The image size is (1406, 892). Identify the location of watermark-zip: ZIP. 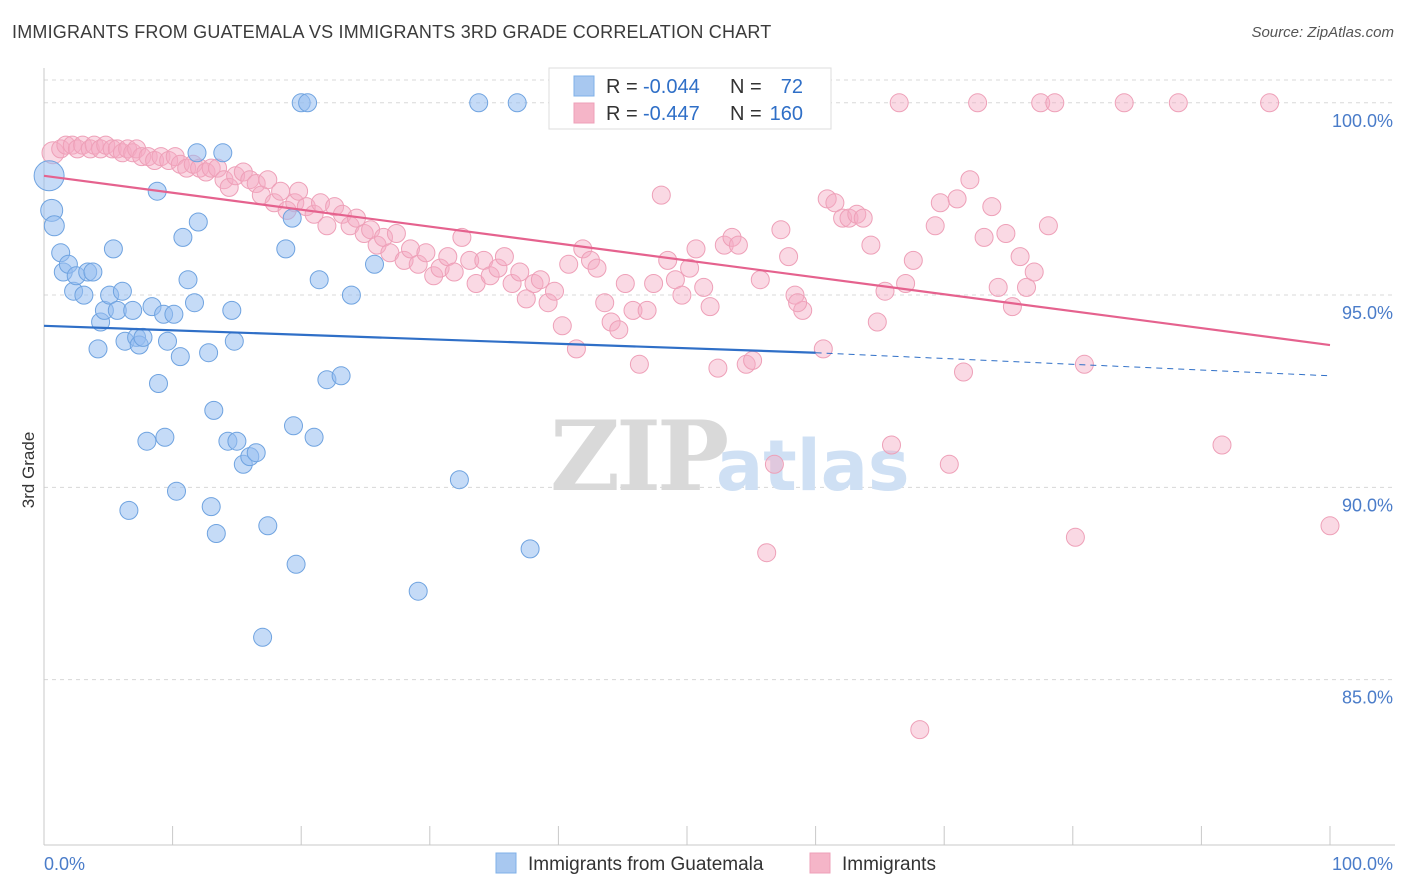
(638, 456).